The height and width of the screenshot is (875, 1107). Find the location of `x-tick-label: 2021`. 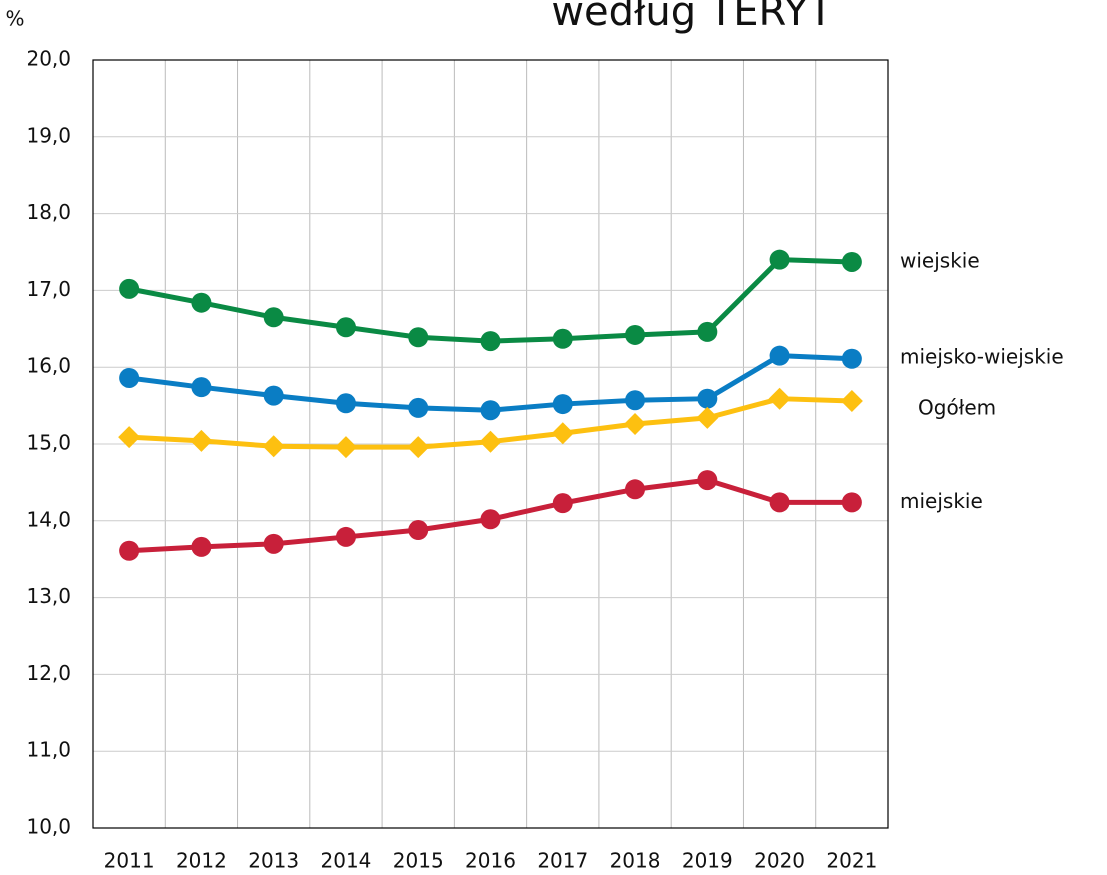

x-tick-label: 2021 is located at coordinates (851, 861).